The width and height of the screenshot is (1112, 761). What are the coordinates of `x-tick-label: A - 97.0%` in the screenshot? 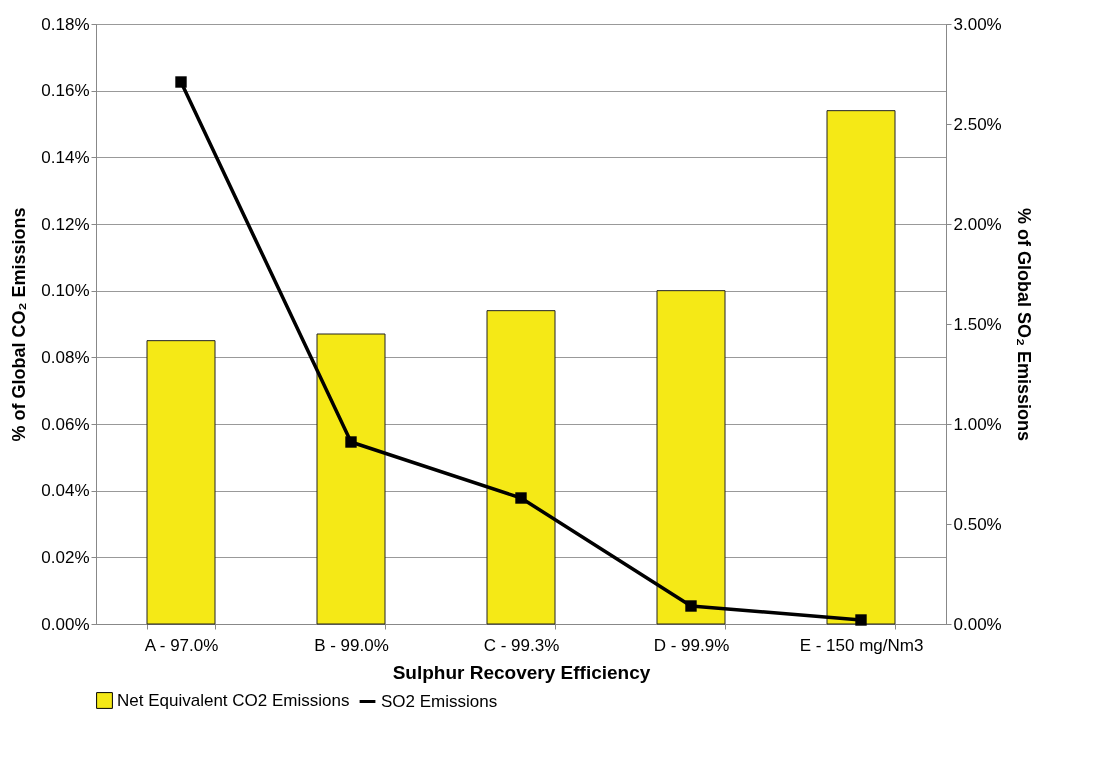 It's located at (181, 645).